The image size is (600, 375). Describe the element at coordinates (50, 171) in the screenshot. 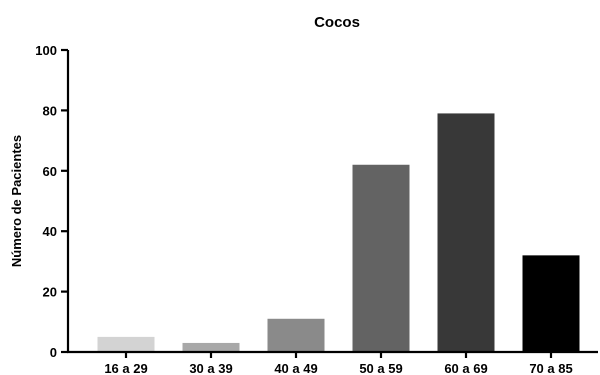

I see `y-tick-label-60: 60` at that location.